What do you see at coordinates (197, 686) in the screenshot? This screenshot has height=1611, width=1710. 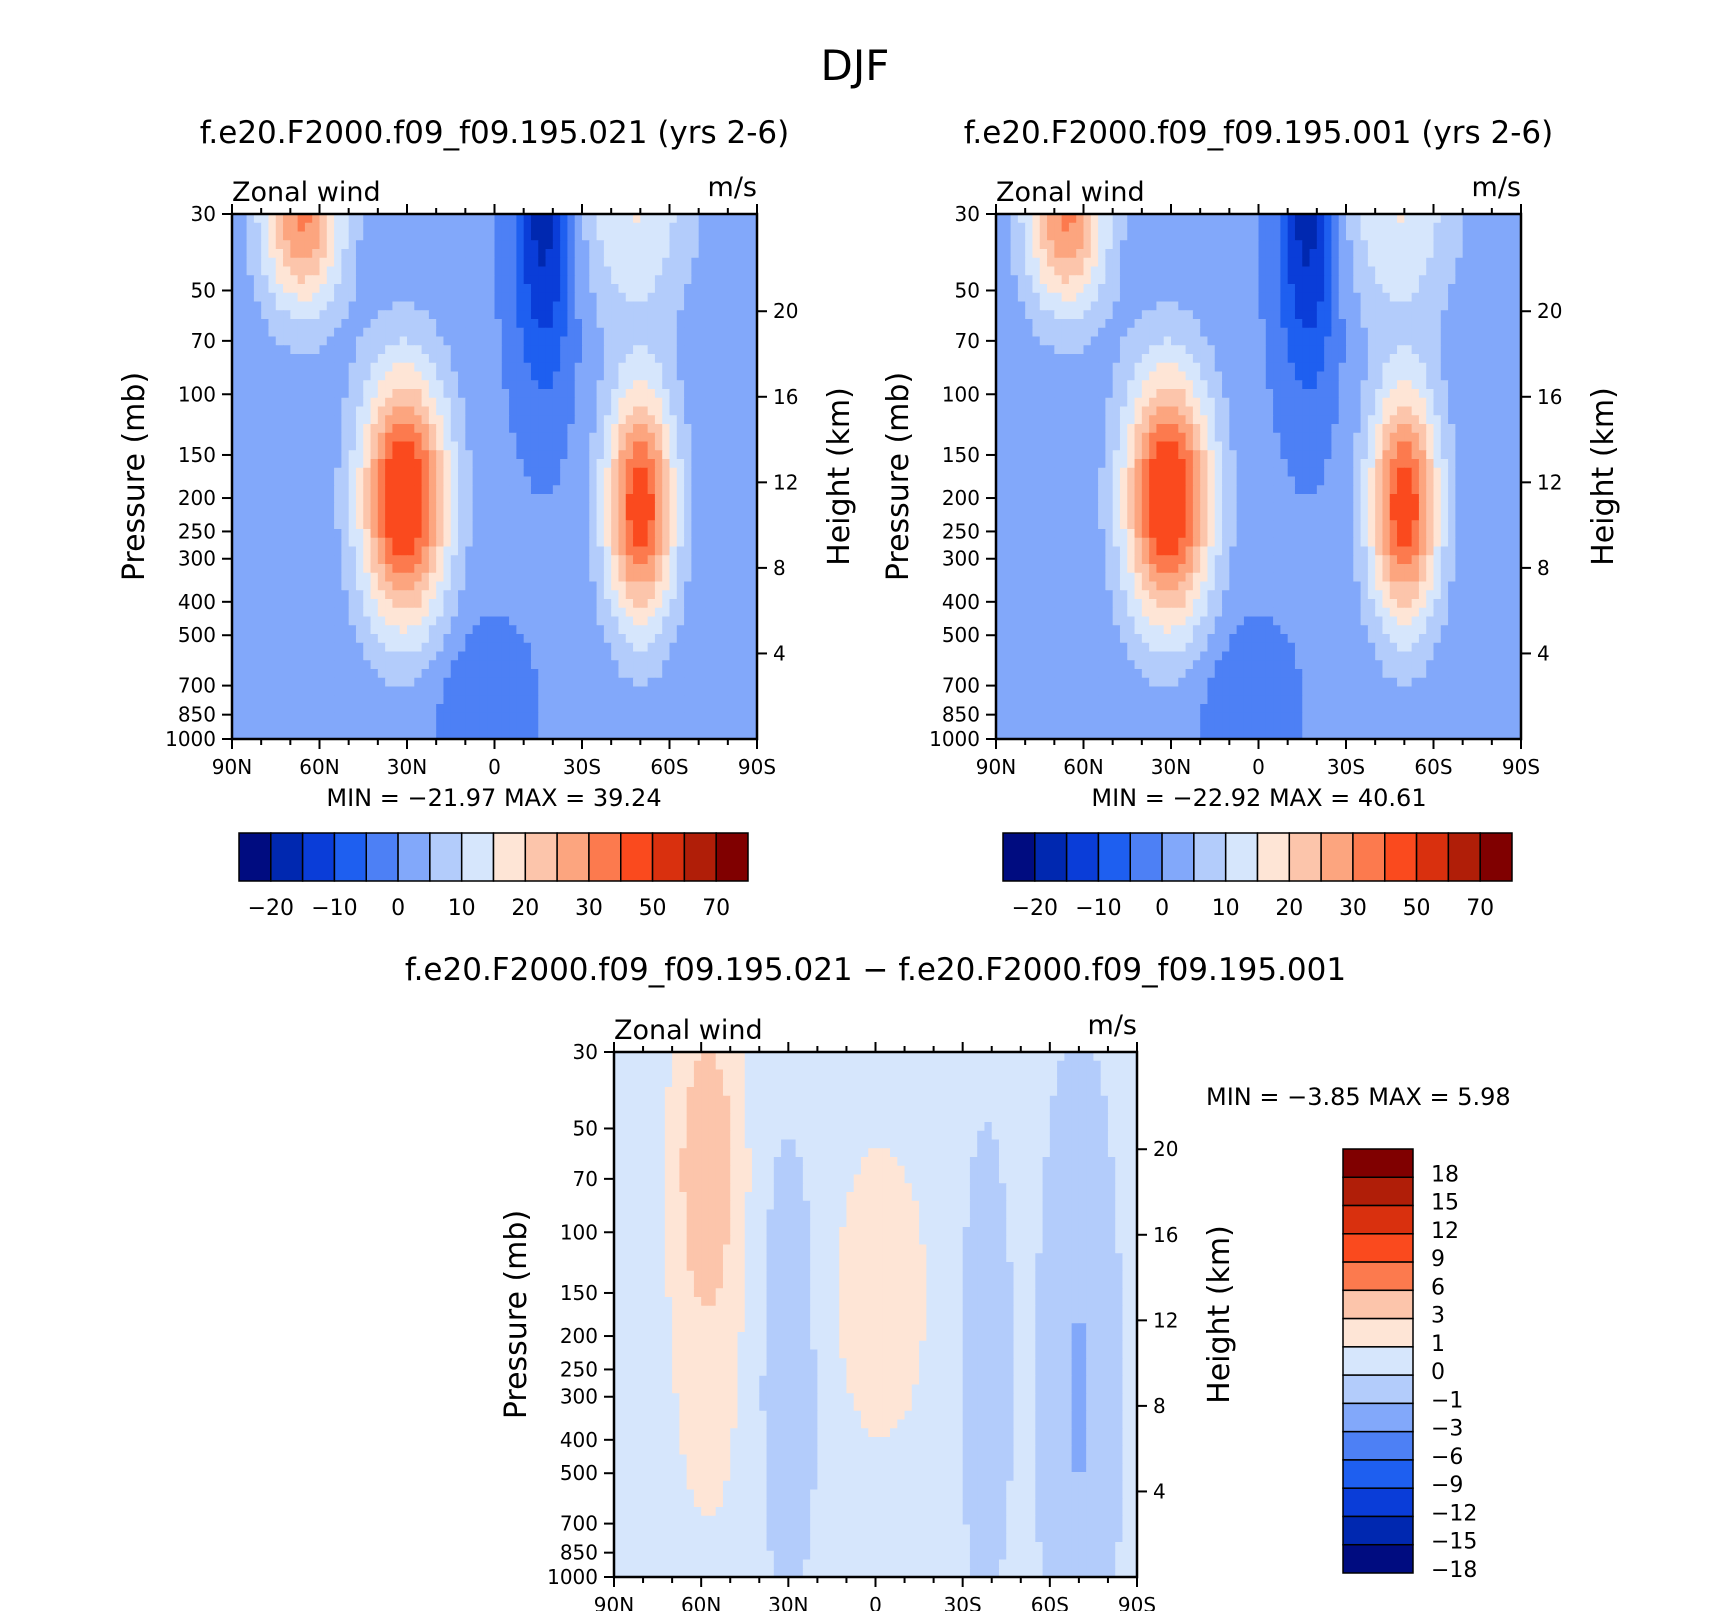 I see `y-tick-label: 700` at bounding box center [197, 686].